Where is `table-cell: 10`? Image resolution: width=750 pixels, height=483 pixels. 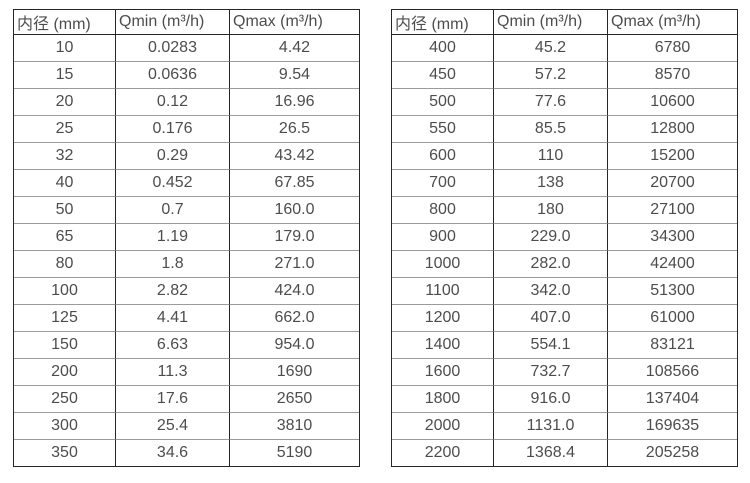
table-cell: 10 is located at coordinates (65, 48).